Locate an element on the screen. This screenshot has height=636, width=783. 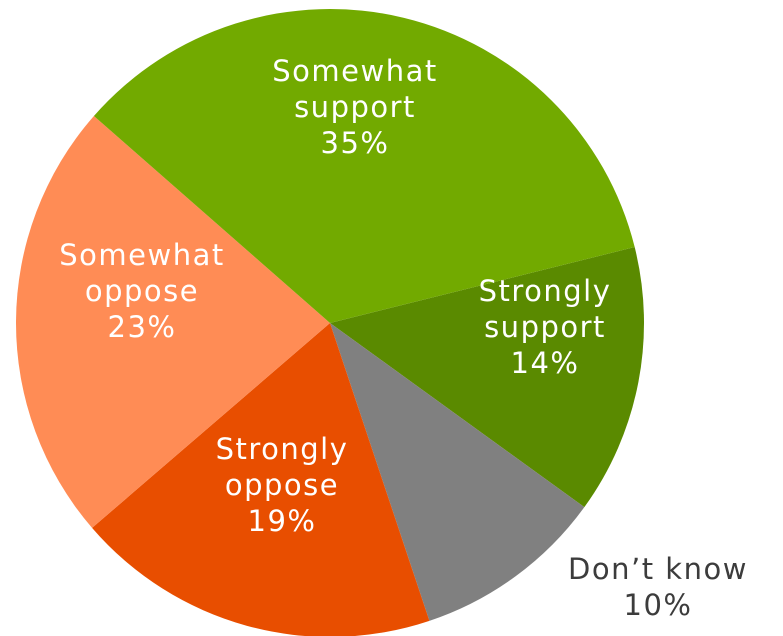
data-label-value: 23% is located at coordinates (142, 327).